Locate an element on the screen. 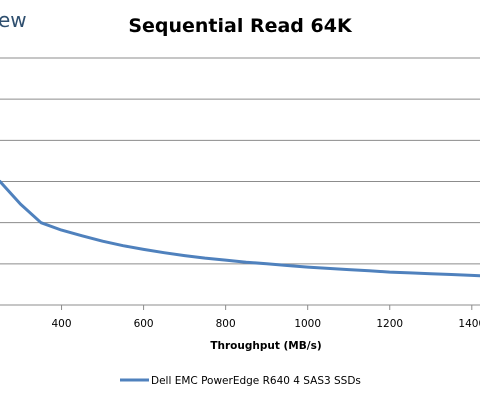 This screenshot has width=480, height=401. x-axis-label: Throughput (MB/s) is located at coordinates (265, 346).